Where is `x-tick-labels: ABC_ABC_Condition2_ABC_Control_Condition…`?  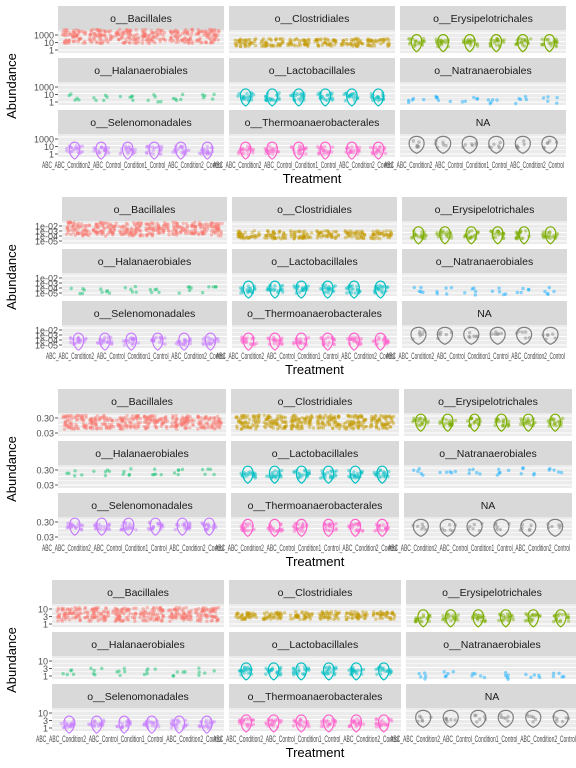
x-tick-labels: ABC_ABC_Condition2_ABC_Control_Condition… is located at coordinates (133, 548).